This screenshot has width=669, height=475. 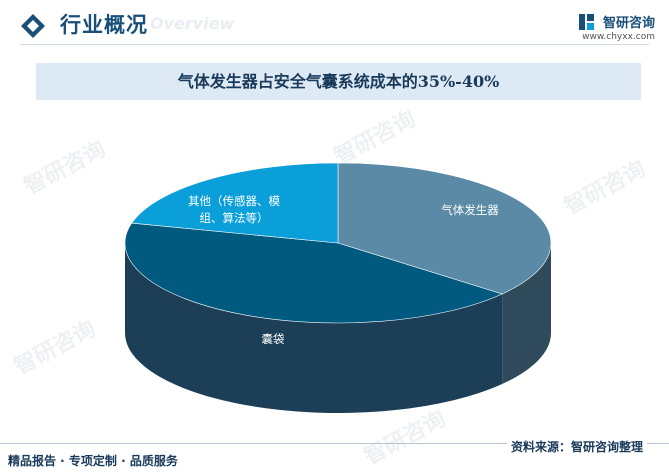 I want to click on header-divider, so click(x=334, y=44).